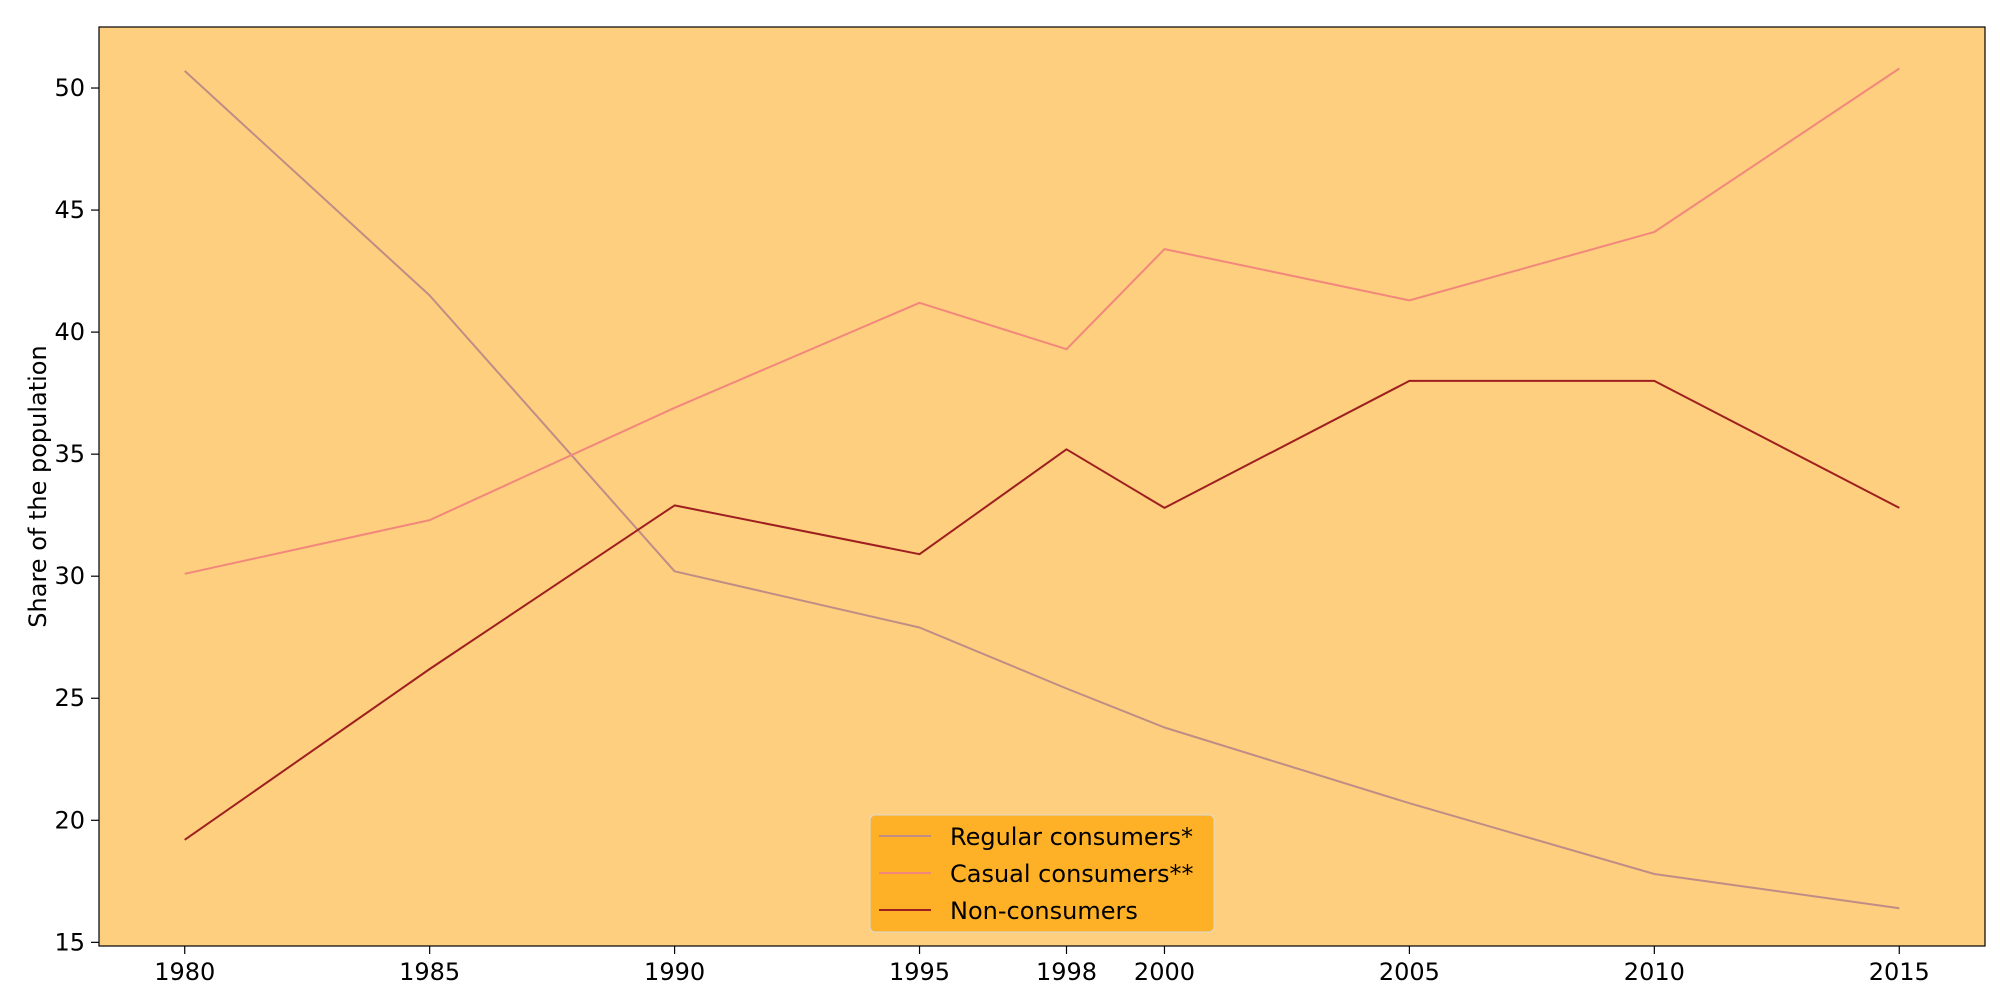 This screenshot has width=2000, height=1000. I want to click on legend-label-3: Non-consumers, so click(1044, 911).